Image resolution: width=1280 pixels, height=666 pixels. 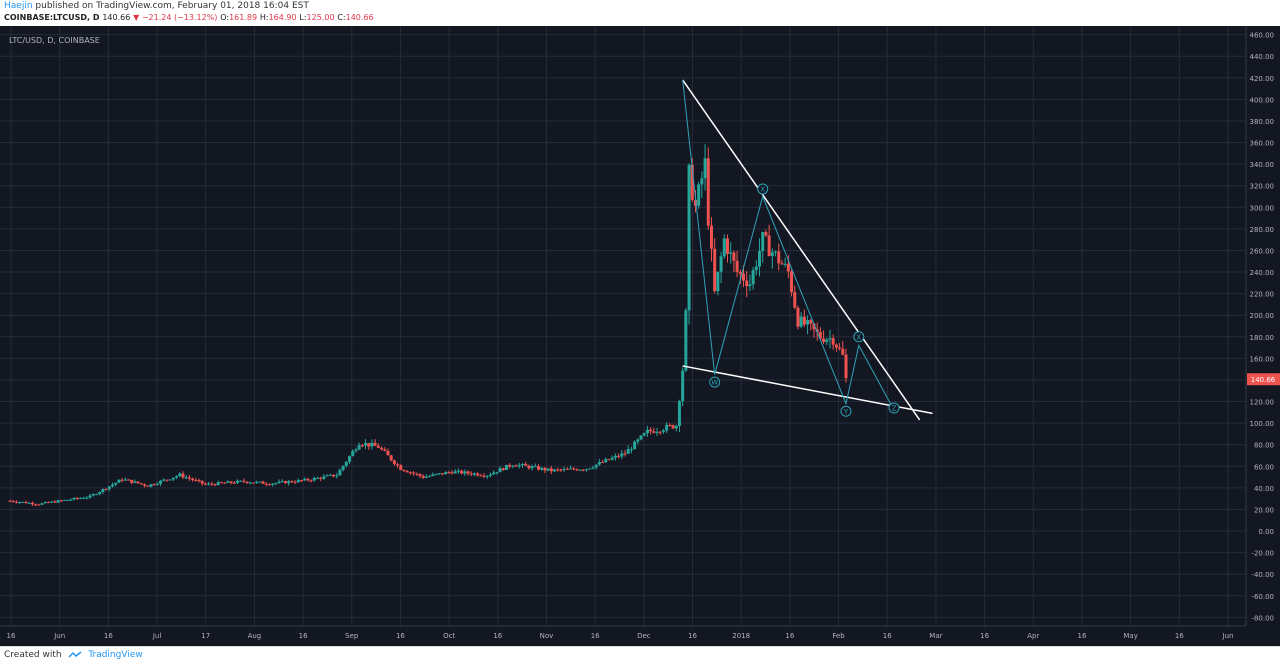 I want to click on wave-label-w: W, so click(x=715, y=382).